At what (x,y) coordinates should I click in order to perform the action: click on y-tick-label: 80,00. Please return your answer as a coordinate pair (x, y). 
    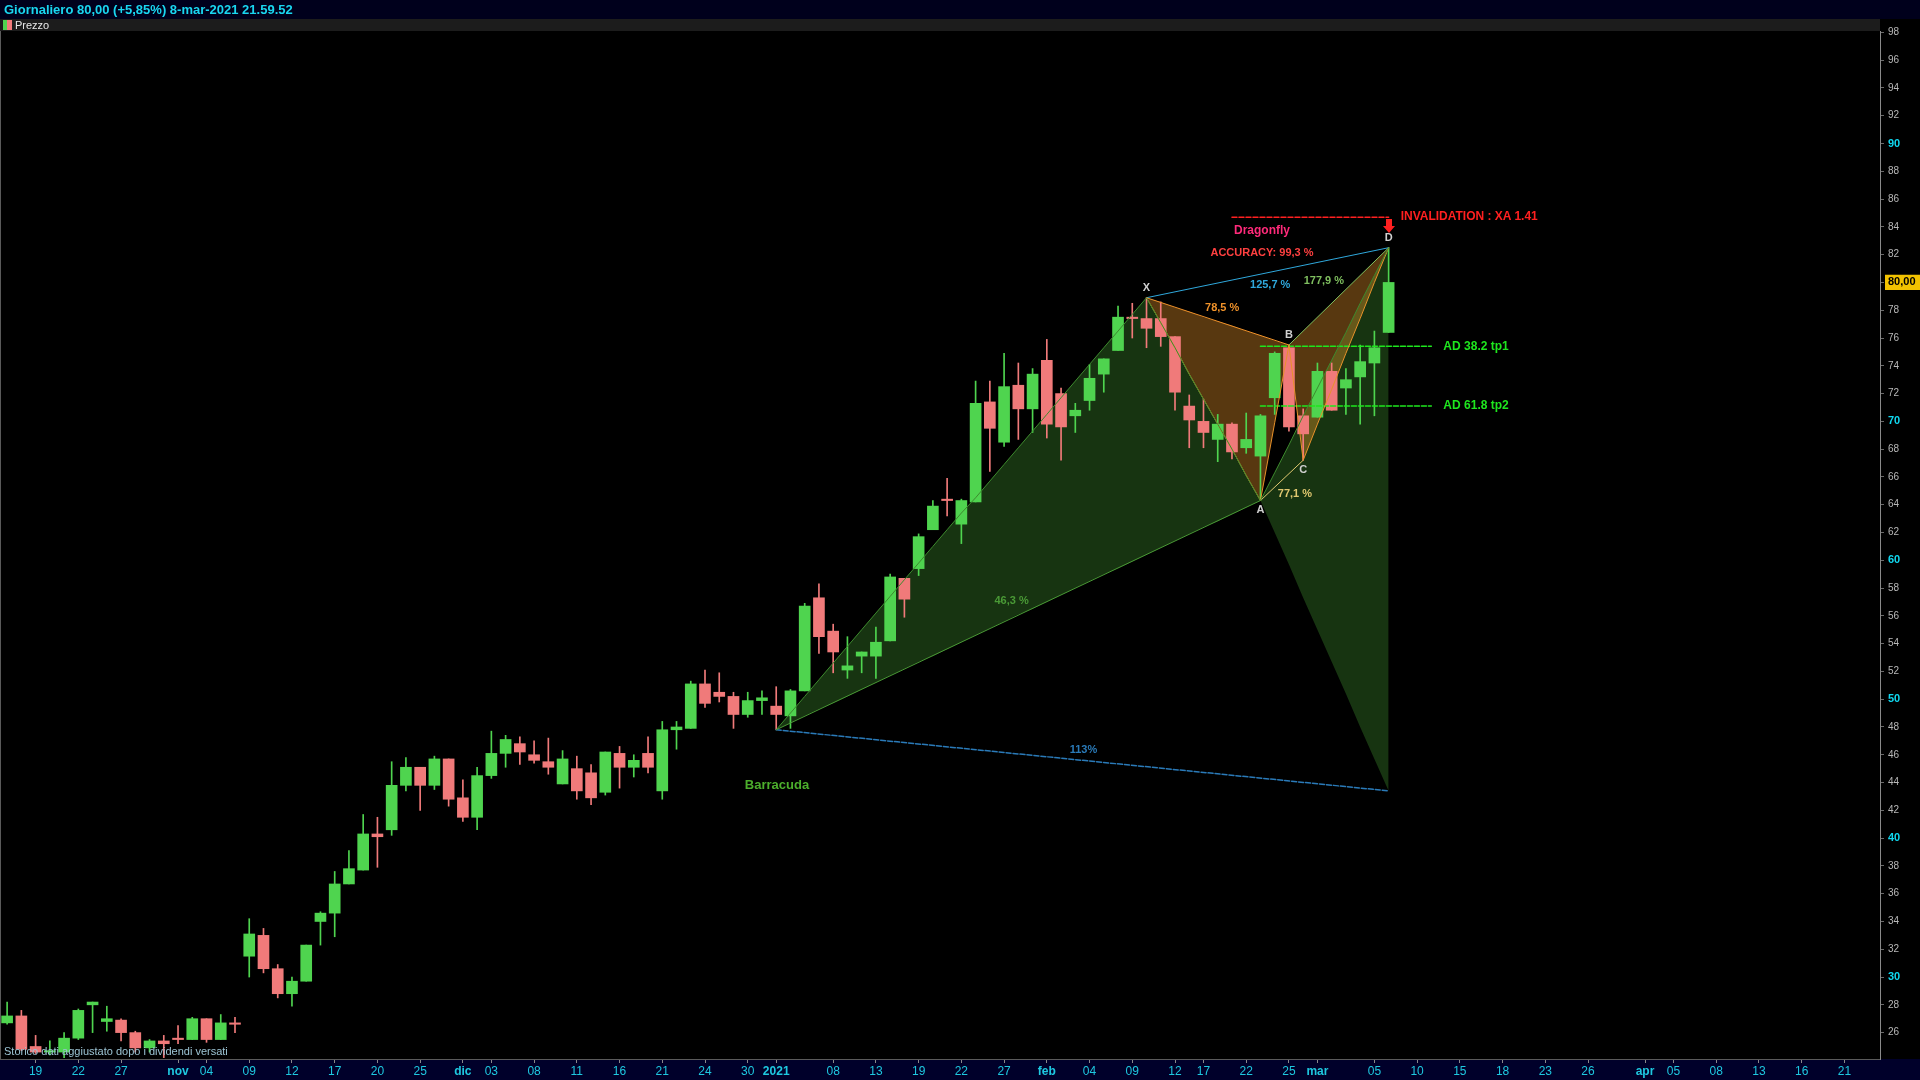
    Looking at the image, I should click on (1902, 281).